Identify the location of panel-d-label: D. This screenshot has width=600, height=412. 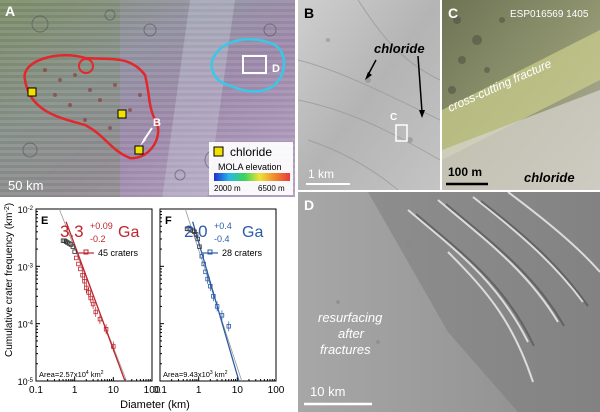
(309, 205).